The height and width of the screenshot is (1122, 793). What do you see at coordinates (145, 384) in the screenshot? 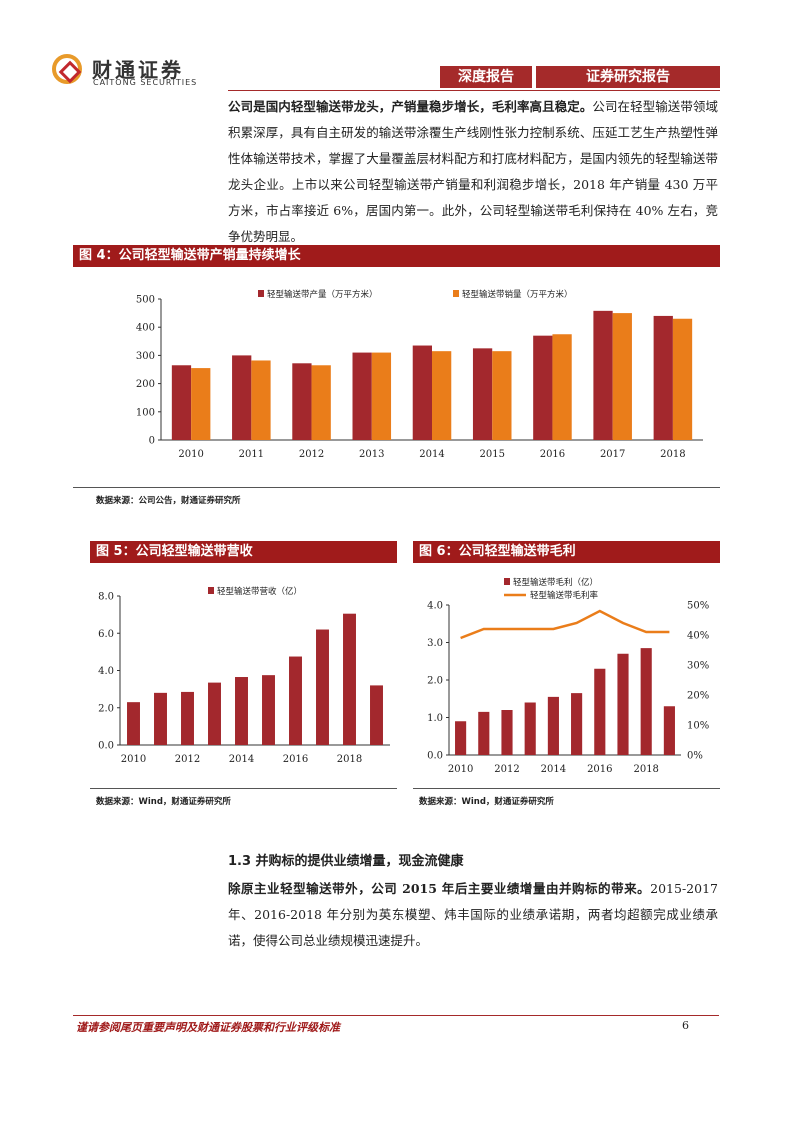
I see `y-tick-label: 200` at bounding box center [145, 384].